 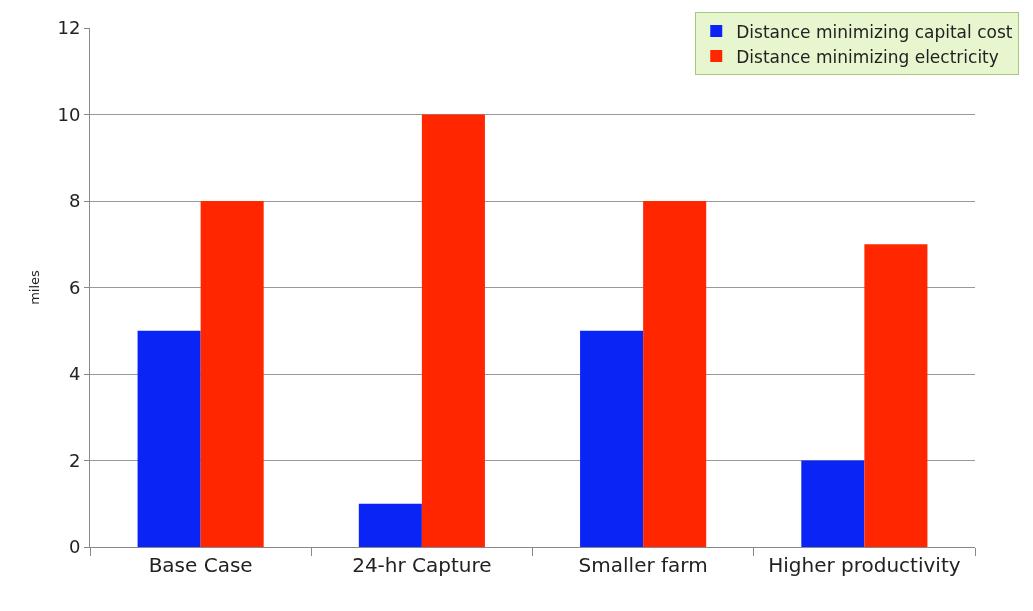 I want to click on y-axis-title: miles, so click(x=35, y=287).